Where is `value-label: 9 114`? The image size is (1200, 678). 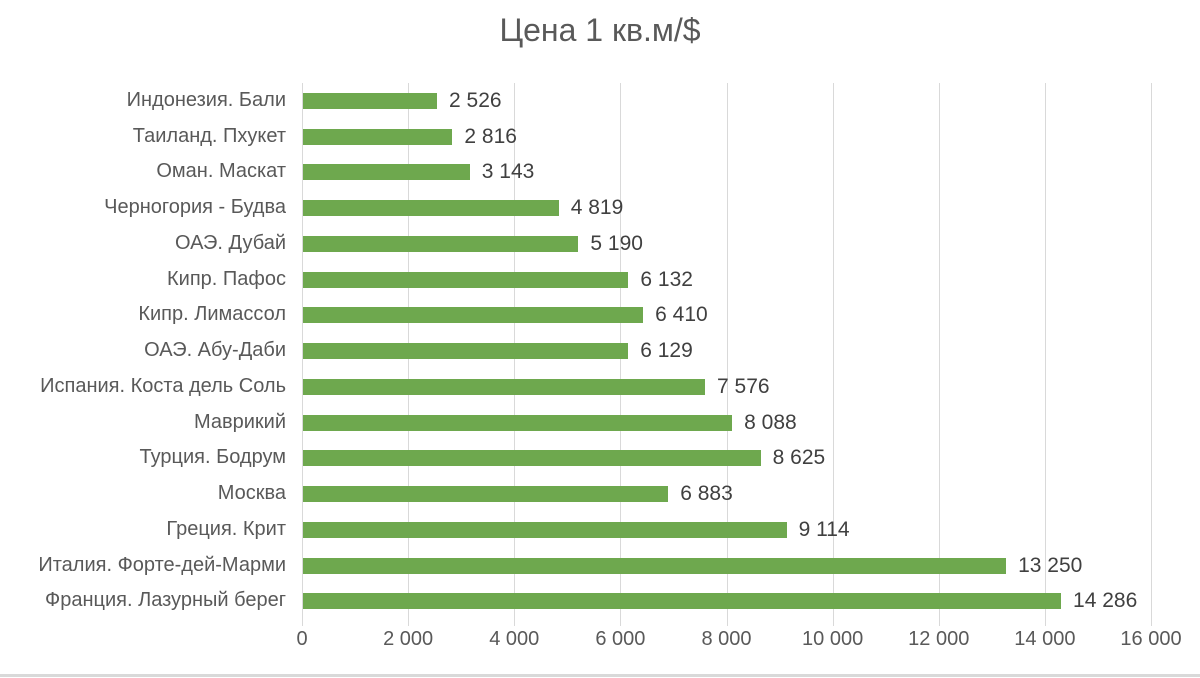
value-label: 9 114 is located at coordinates (824, 529).